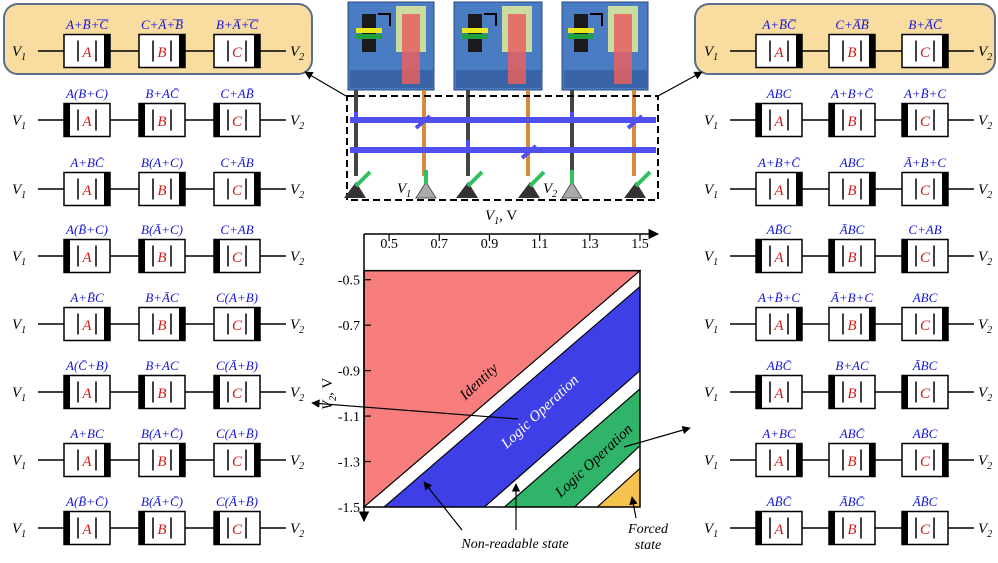  What do you see at coordinates (925, 365) in the screenshot?
I see `logic-expression: ĀBC` at bounding box center [925, 365].